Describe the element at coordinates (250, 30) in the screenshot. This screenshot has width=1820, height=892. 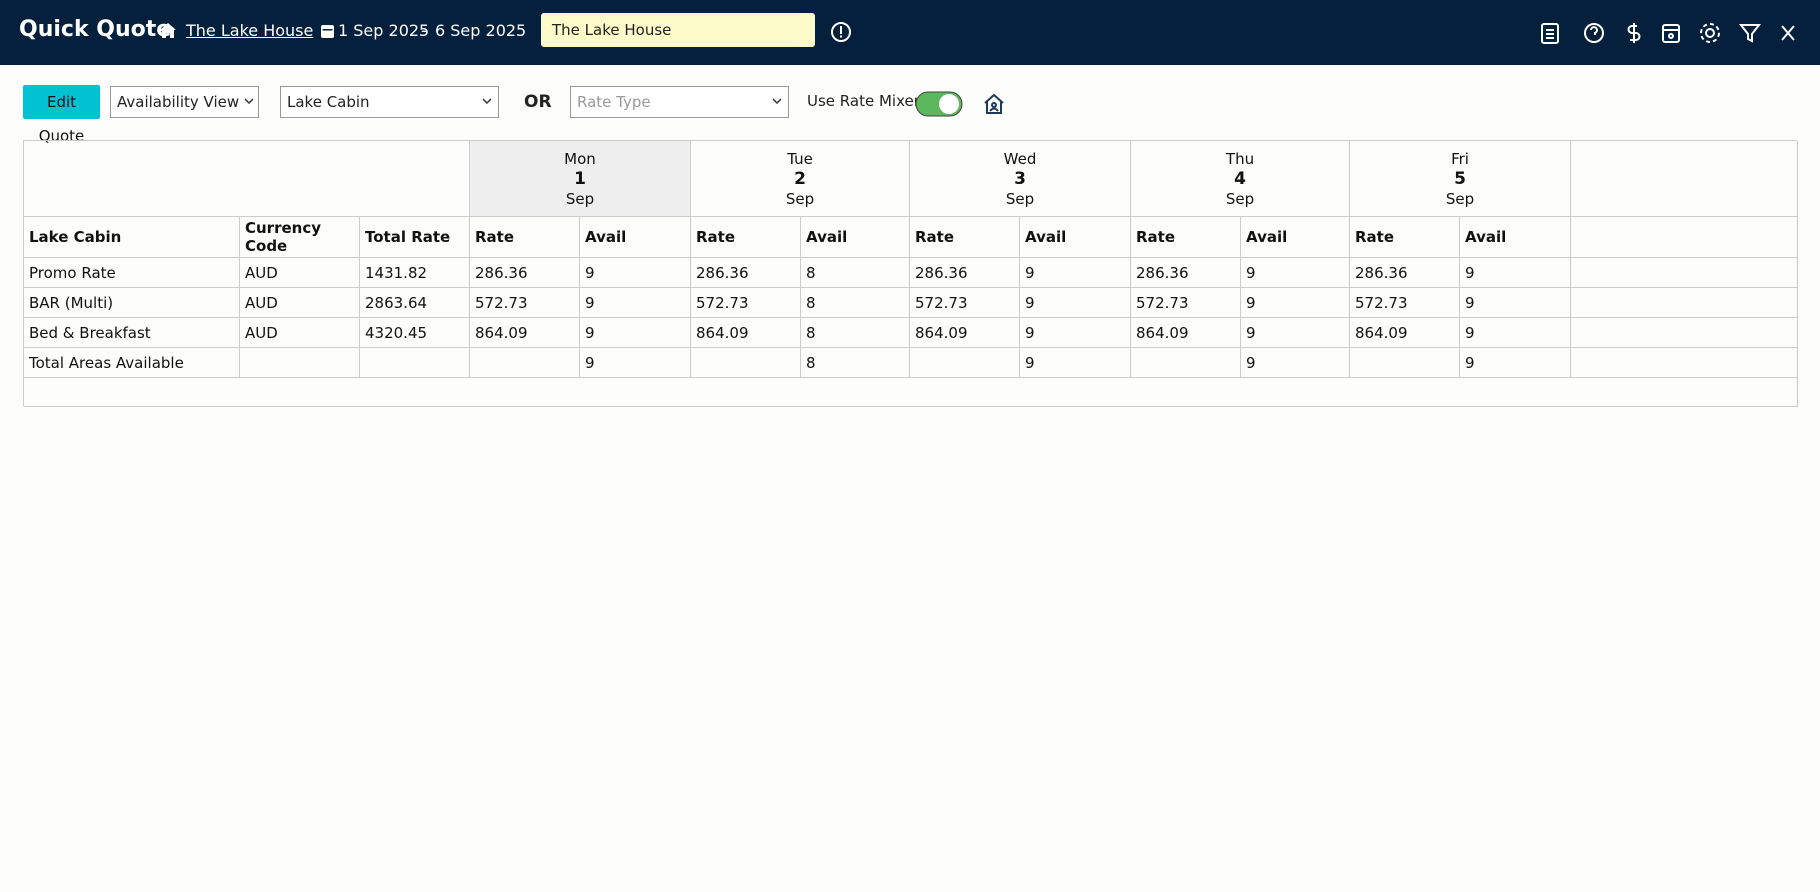
I see `property-link: The Lake House` at that location.